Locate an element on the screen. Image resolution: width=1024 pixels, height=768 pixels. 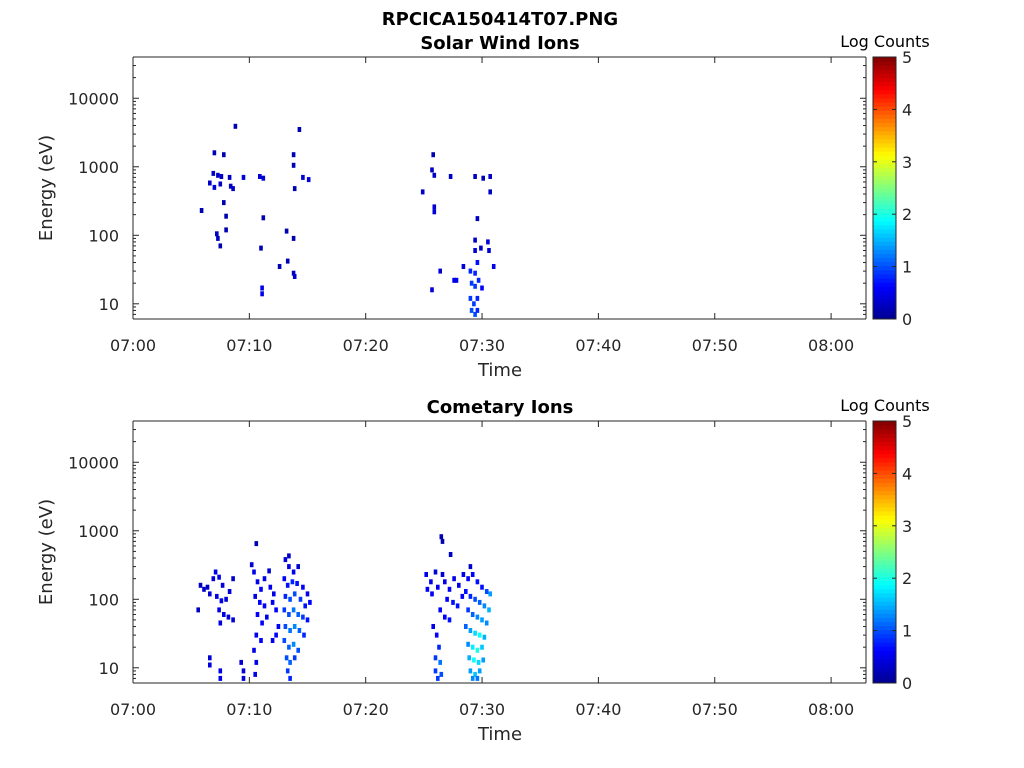
colorbar-tick-label: 1 is located at coordinates (907, 631).